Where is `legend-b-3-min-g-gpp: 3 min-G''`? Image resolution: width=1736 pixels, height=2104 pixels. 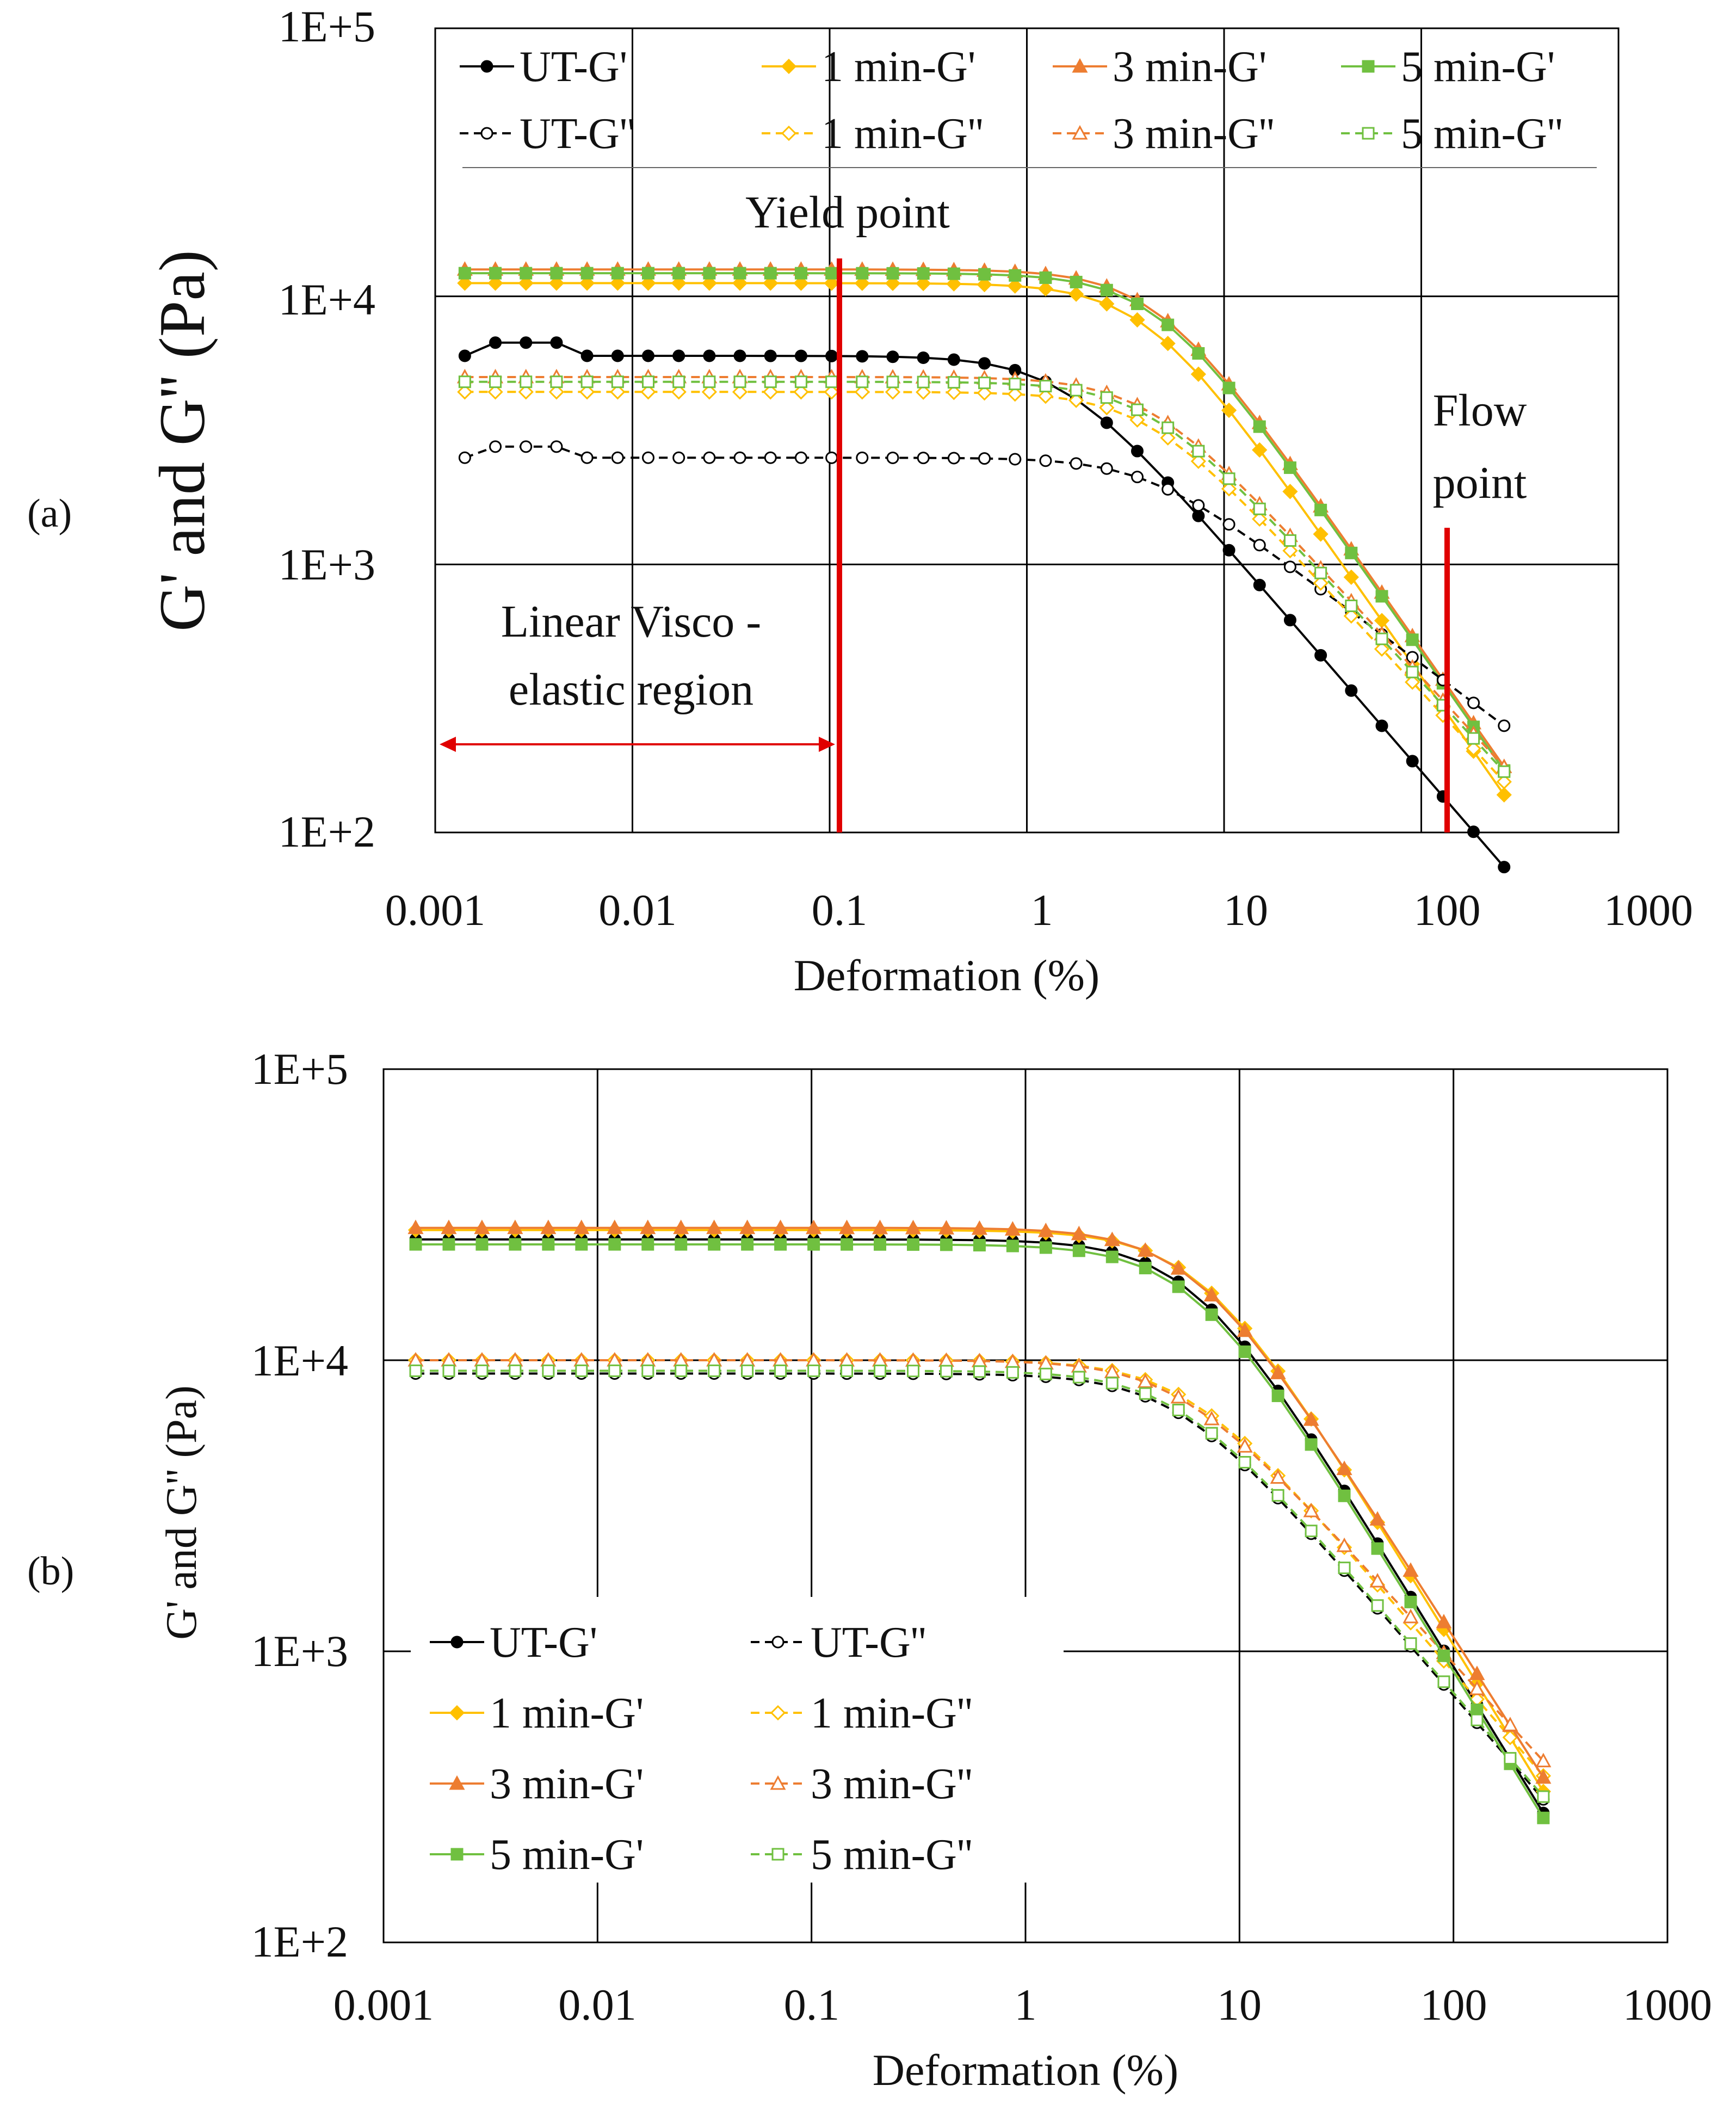
legend-b-3-min-g-gpp: 3 min-G'' is located at coordinates (862, 1784).